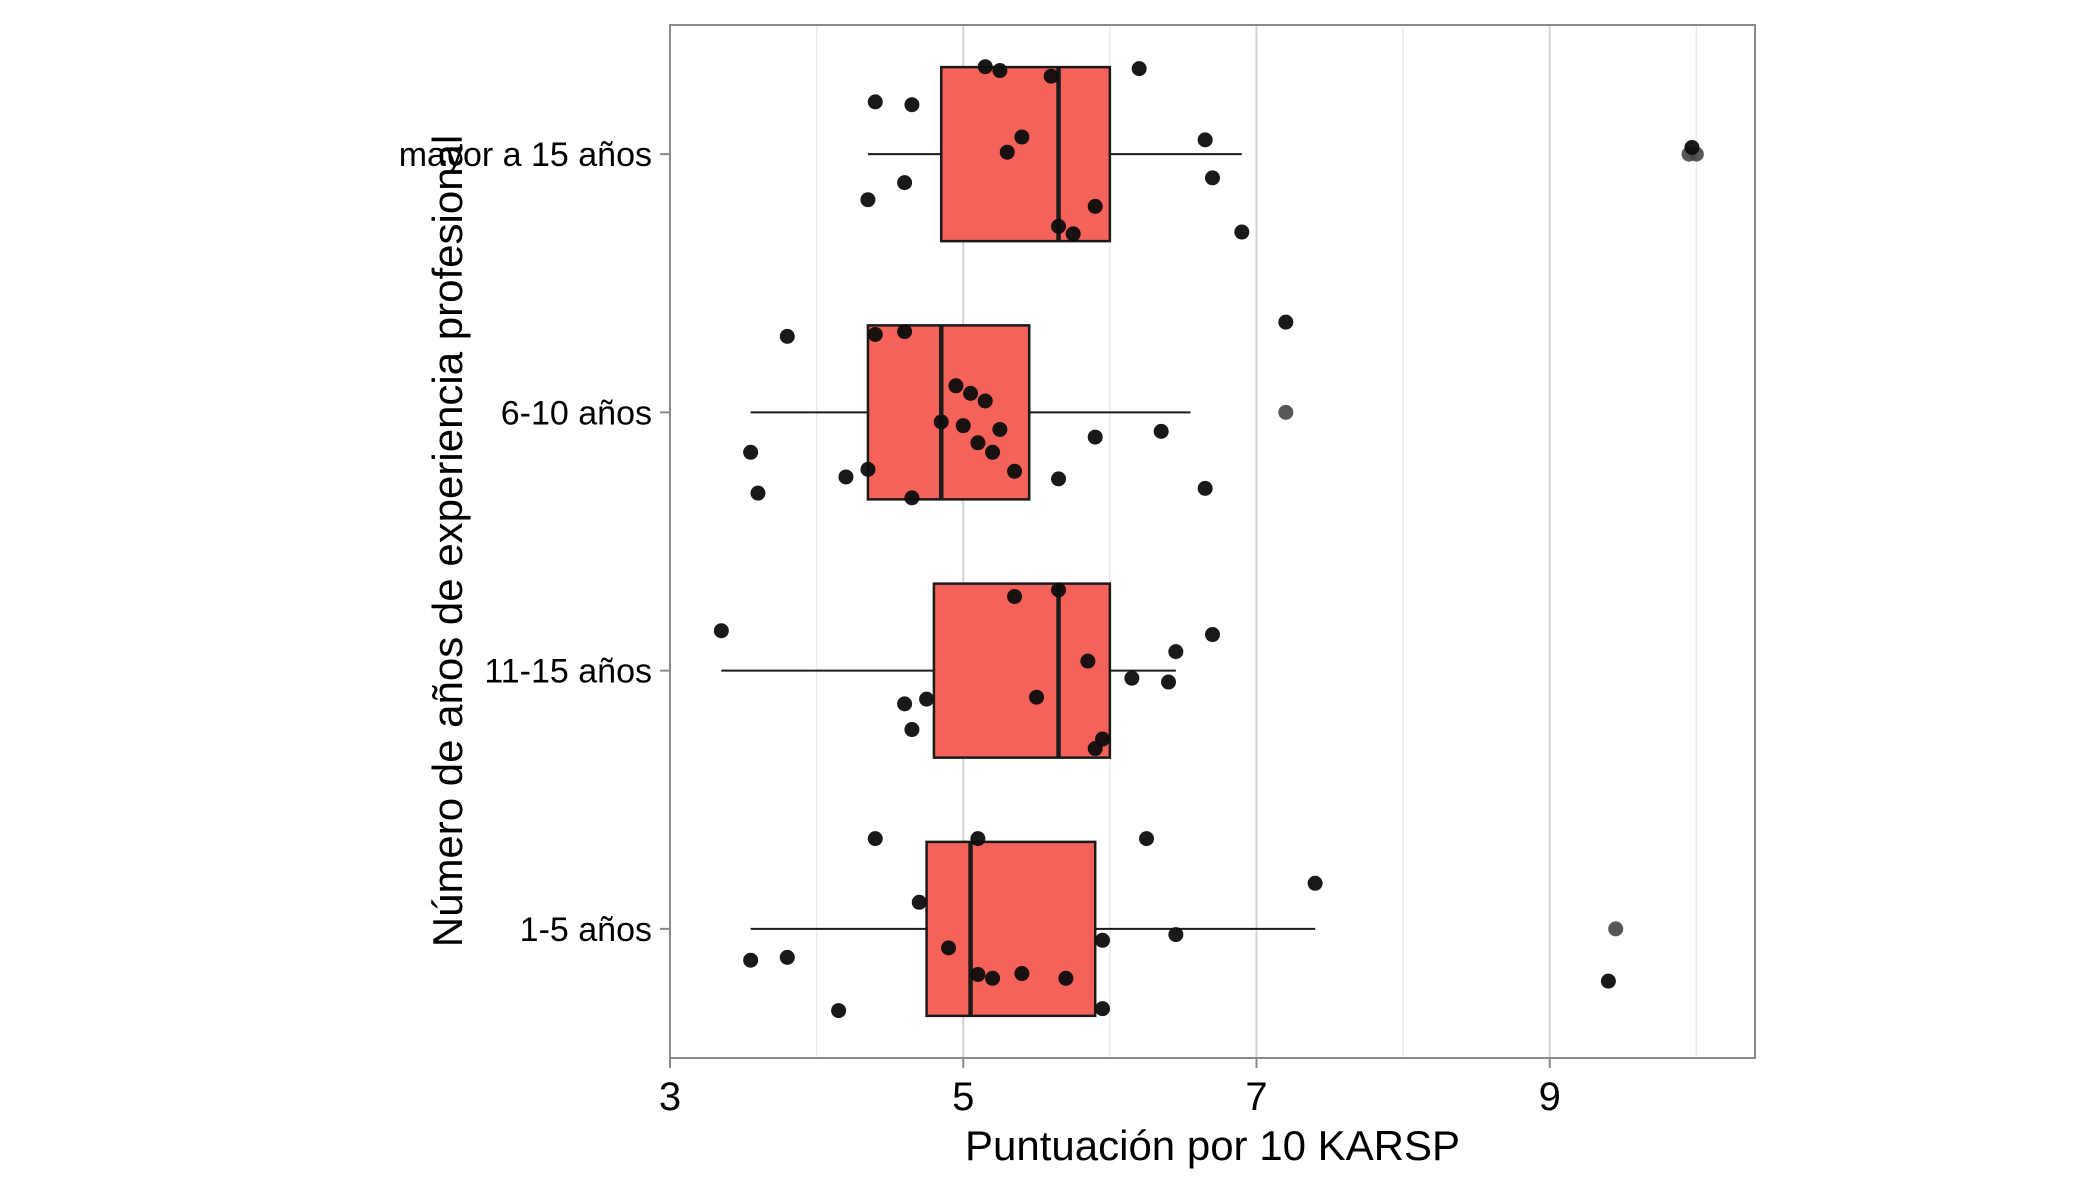 The width and height of the screenshot is (2084, 1191). I want to click on y-tick-label: 11-15 años, so click(568, 672).